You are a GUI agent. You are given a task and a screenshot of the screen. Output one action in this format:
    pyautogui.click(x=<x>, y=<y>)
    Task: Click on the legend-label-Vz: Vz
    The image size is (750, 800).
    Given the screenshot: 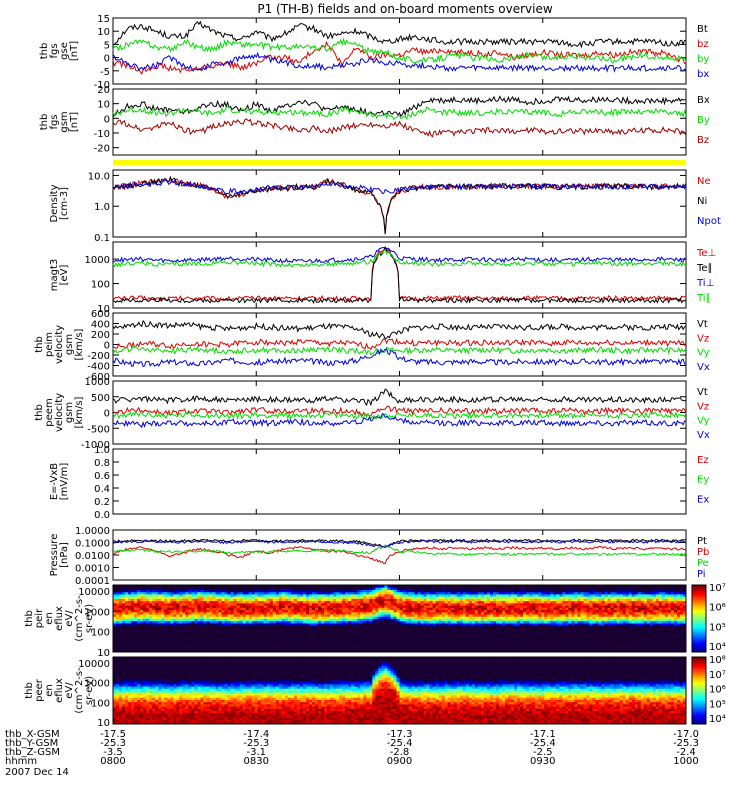 What is the action you would take?
    pyautogui.click(x=703, y=406)
    